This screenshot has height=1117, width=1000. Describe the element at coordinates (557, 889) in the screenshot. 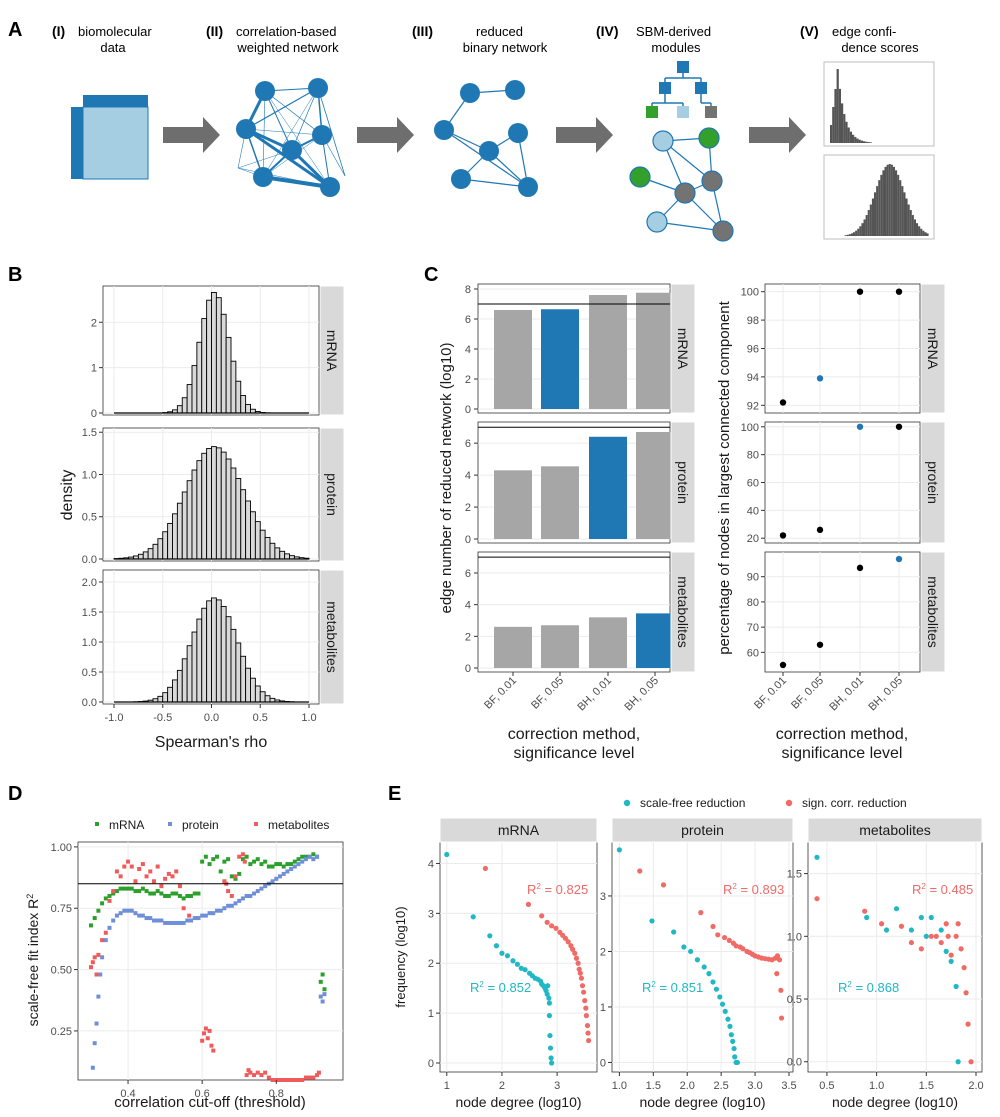

I see `r2-annotation: R2 = 0.825` at that location.